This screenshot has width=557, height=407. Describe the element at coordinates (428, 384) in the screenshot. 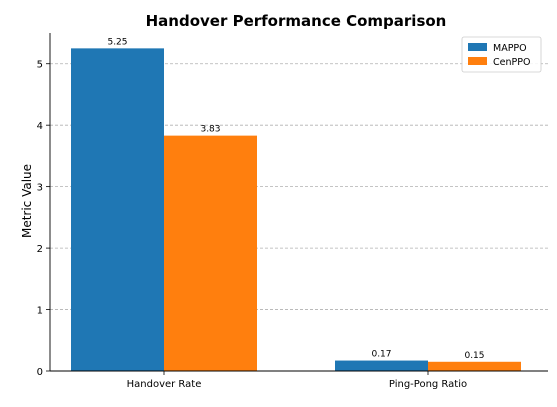

I see `x-tick-label: Ping-Pong Ratio` at that location.